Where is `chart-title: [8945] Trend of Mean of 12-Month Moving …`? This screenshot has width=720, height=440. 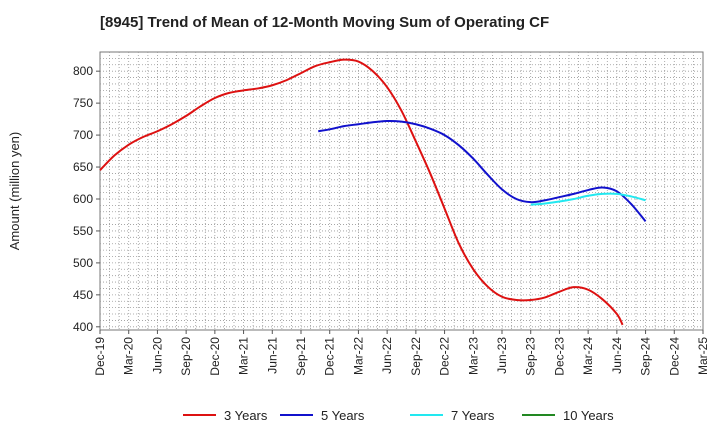 chart-title: [8945] Trend of Mean of 12-Month Moving … is located at coordinates (324, 22).